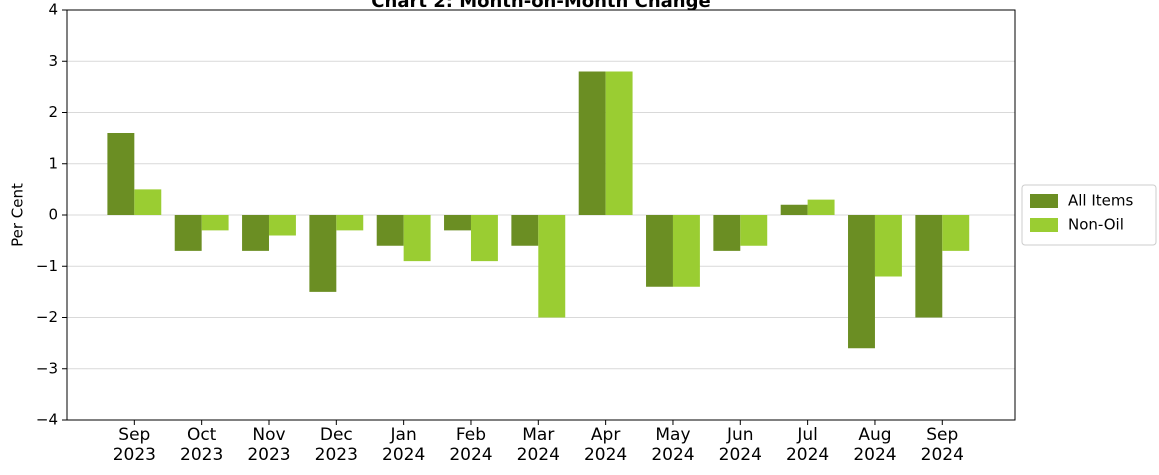  Describe the element at coordinates (942, 445) in the screenshot. I see `x-tick-label: Sep 2024` at that location.